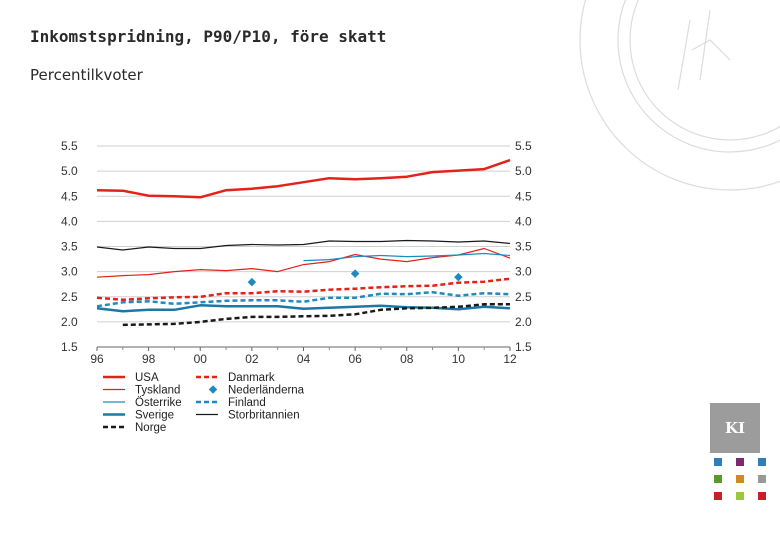 The height and width of the screenshot is (540, 780). I want to click on legend-label-sverige: Sverige, so click(154, 416).